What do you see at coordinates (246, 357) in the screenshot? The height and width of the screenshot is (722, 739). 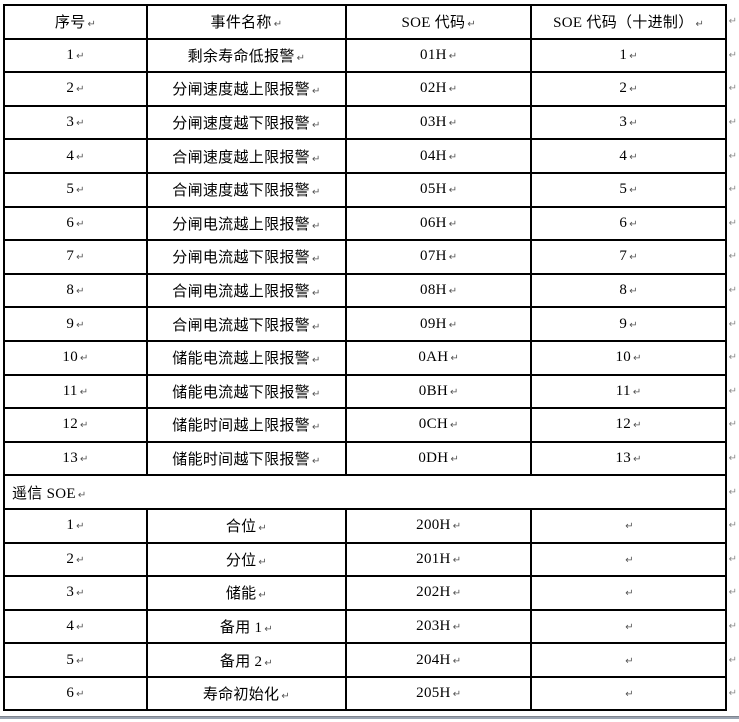 I see `cell-event-name: 储能电流越上限报警 ↵` at bounding box center [246, 357].